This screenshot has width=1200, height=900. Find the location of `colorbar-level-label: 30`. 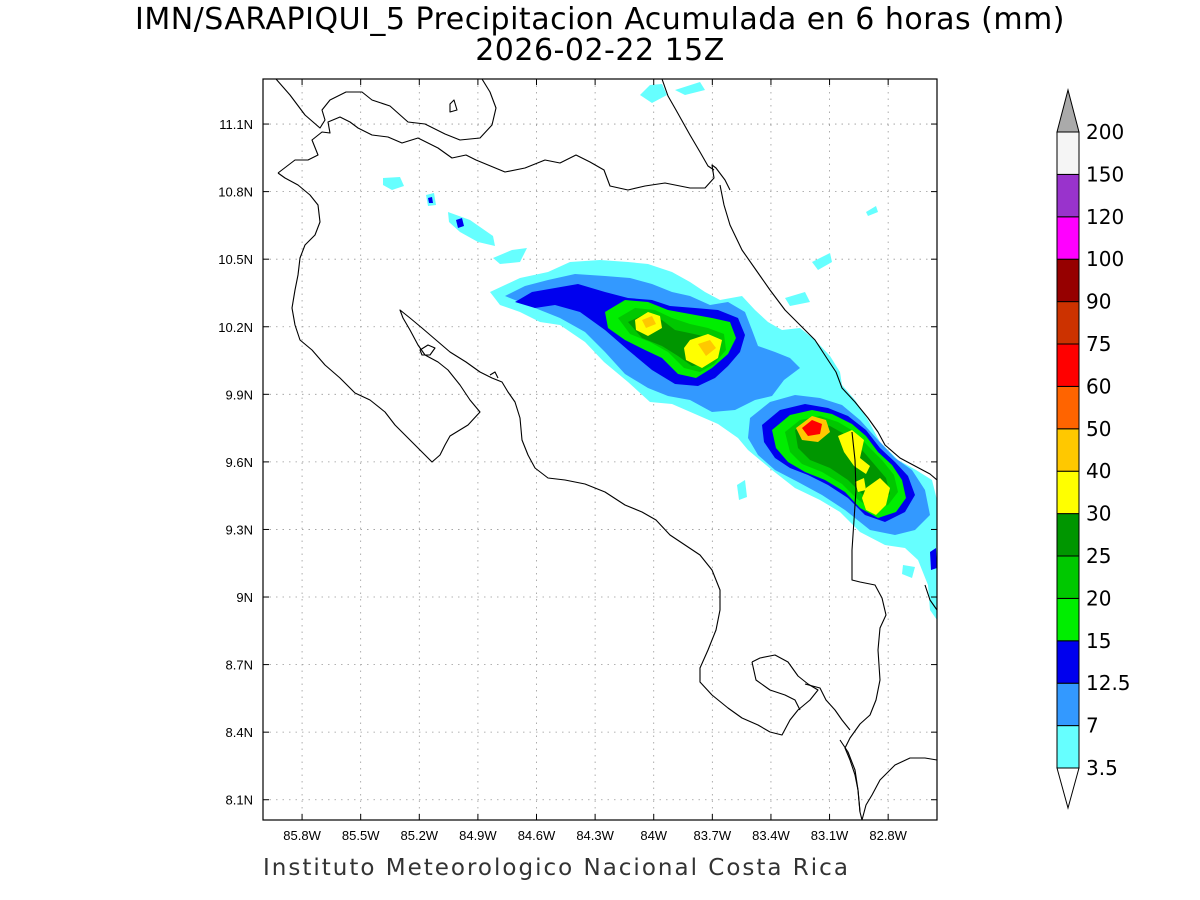

colorbar-level-label: 30 is located at coordinates (1098, 514).